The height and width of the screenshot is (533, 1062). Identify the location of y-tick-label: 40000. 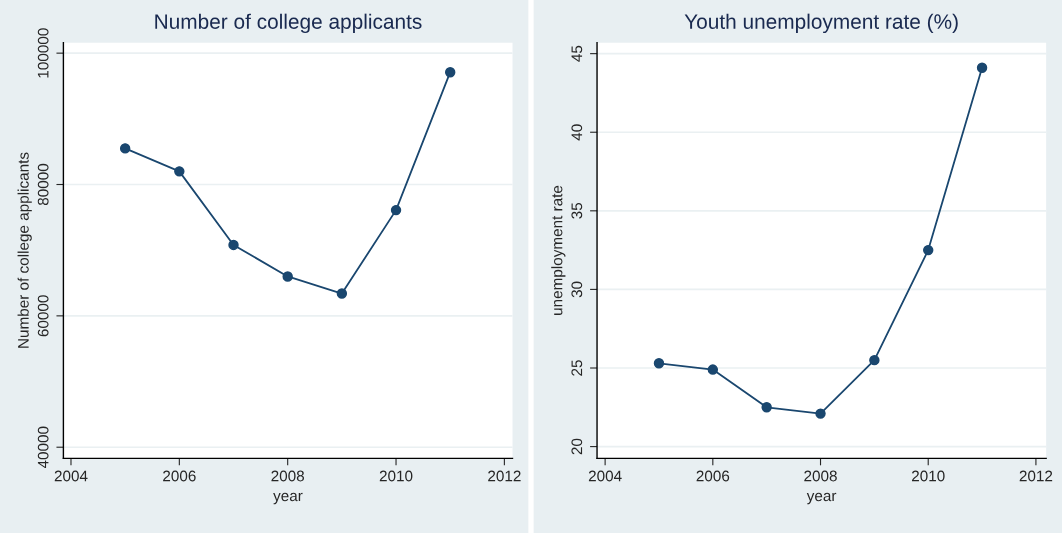
(43, 447).